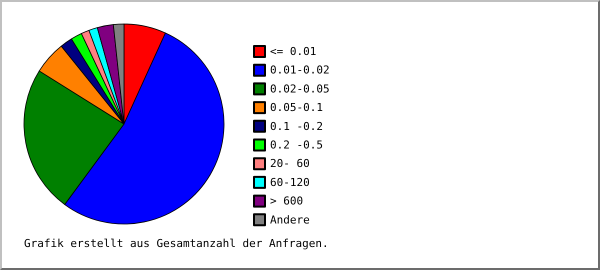  What do you see at coordinates (300, 70) in the screenshot?
I see `legend-label: 0.01-0.02` at bounding box center [300, 70].